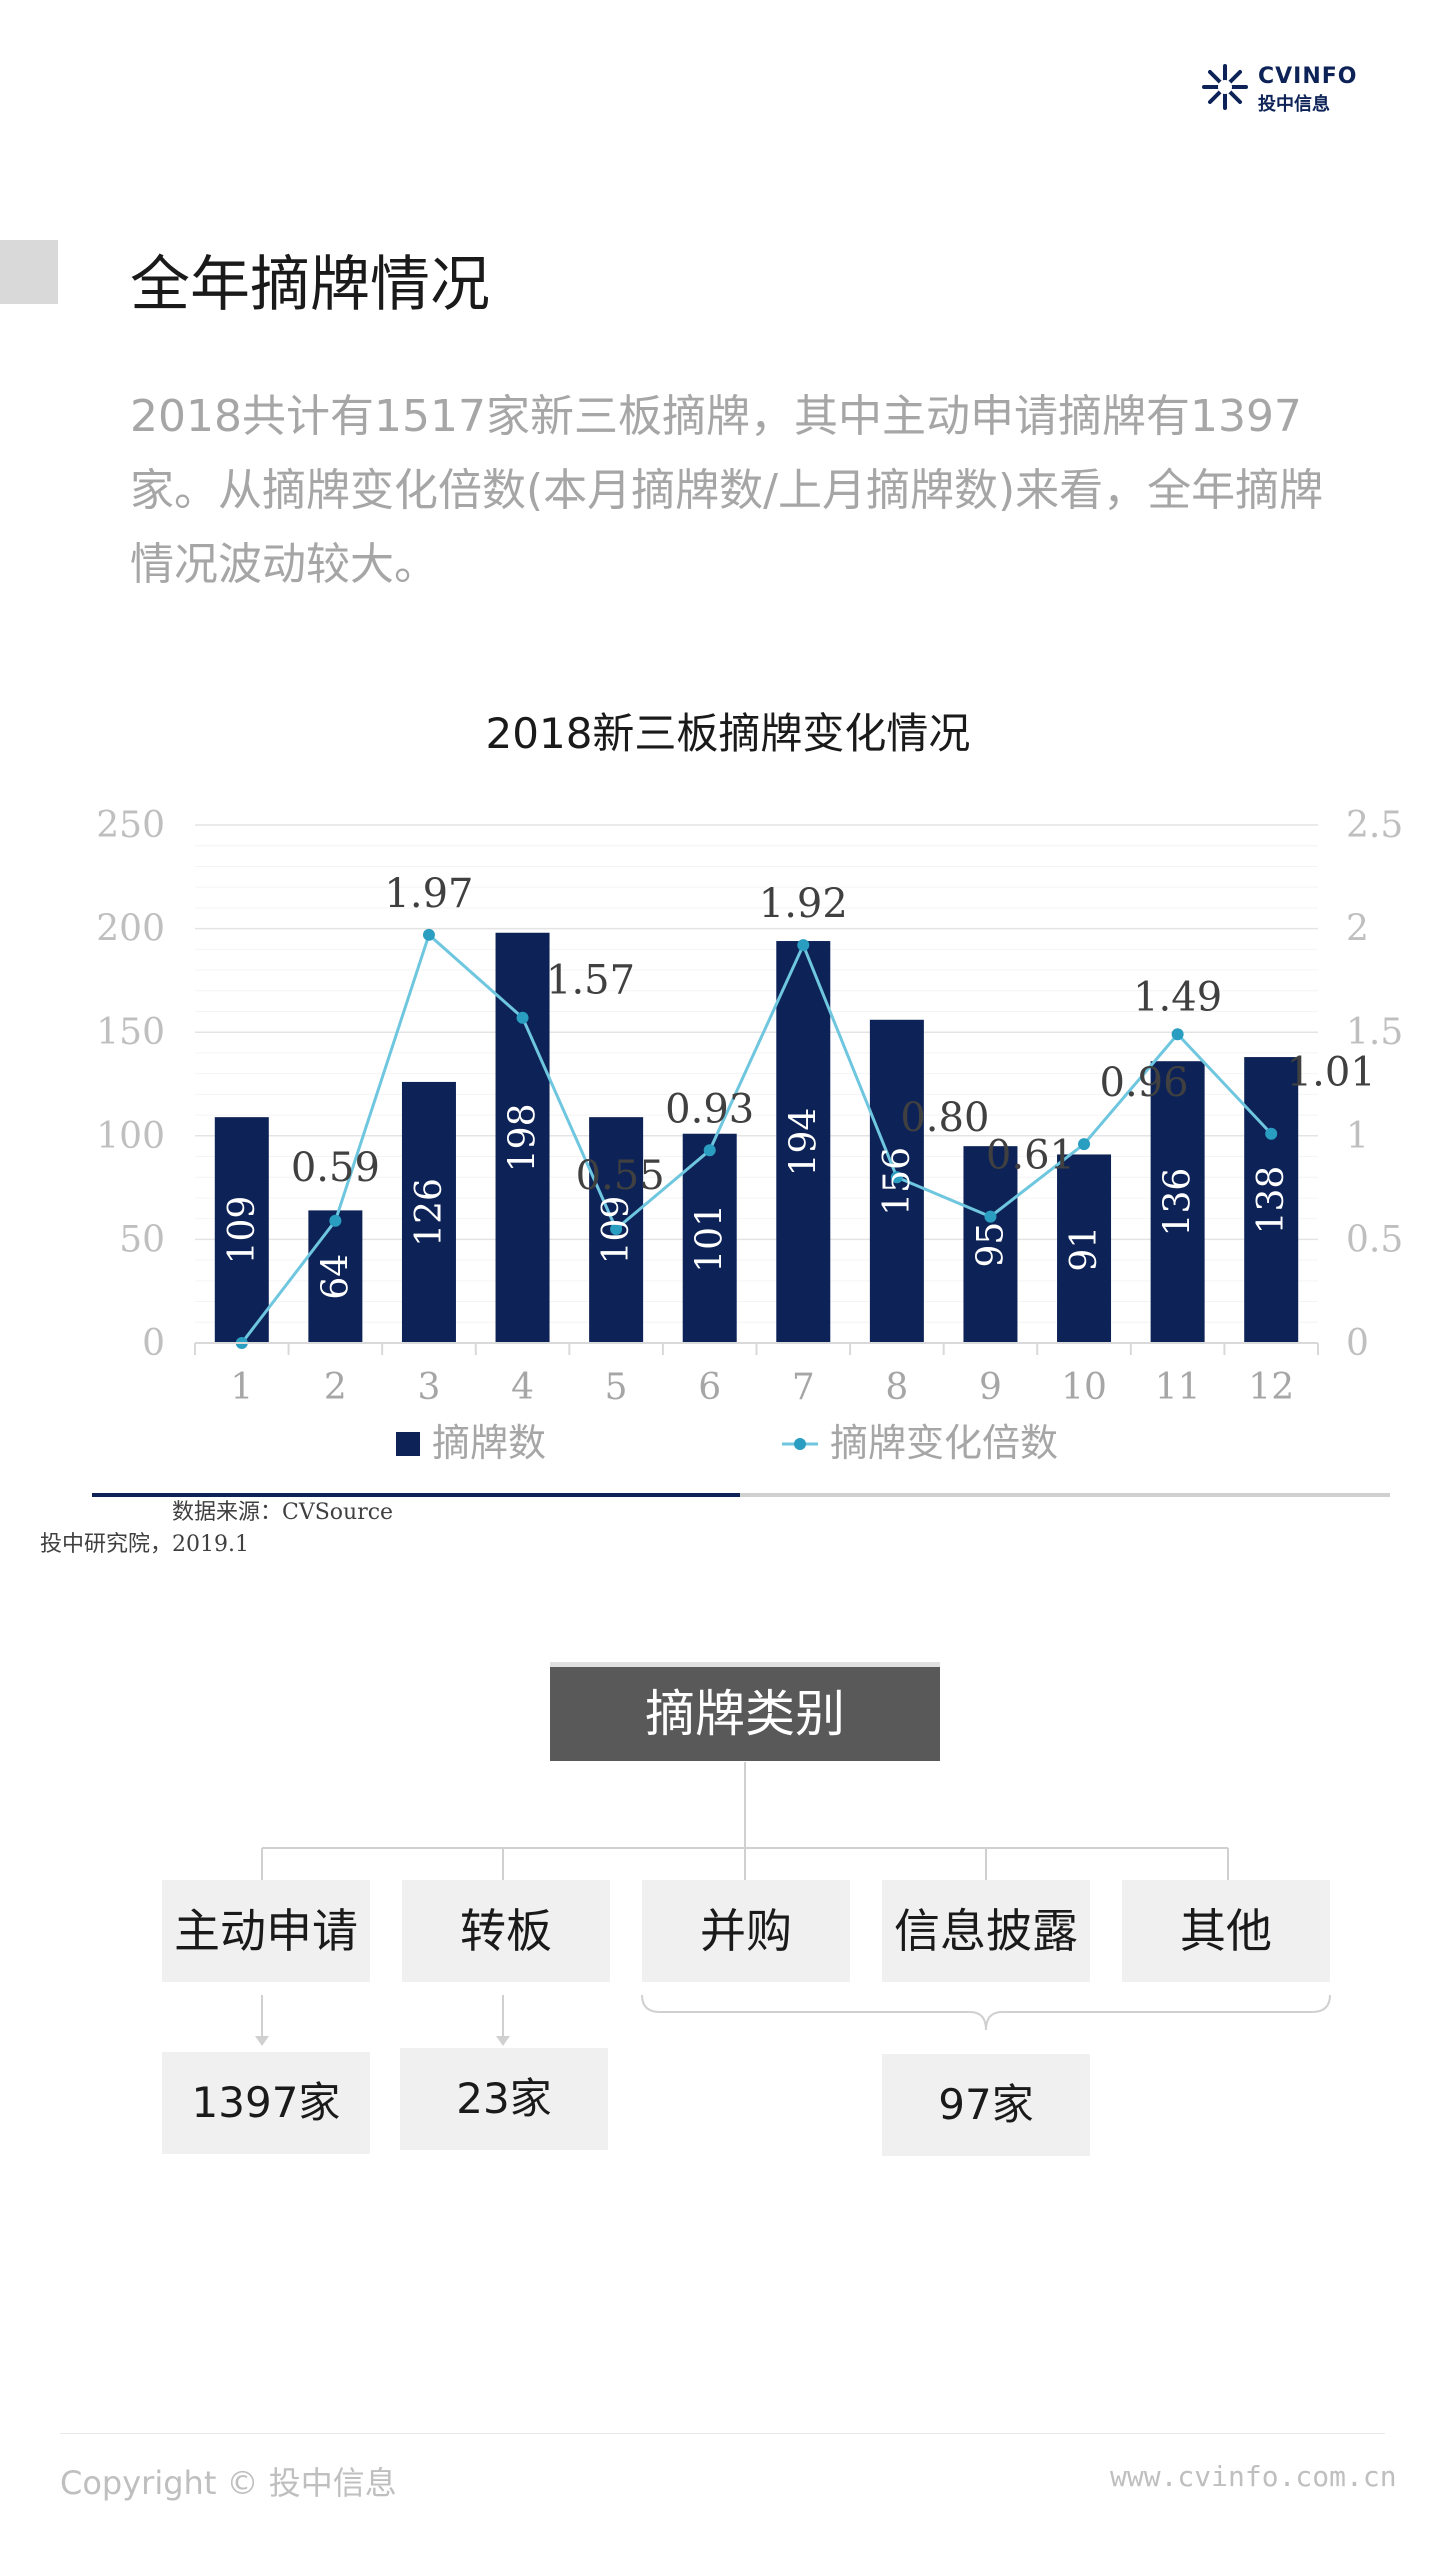 Image resolution: width=1440 pixels, height=2559 pixels. What do you see at coordinates (522, 1387) in the screenshot?
I see `x-tick-label: 4` at bounding box center [522, 1387].